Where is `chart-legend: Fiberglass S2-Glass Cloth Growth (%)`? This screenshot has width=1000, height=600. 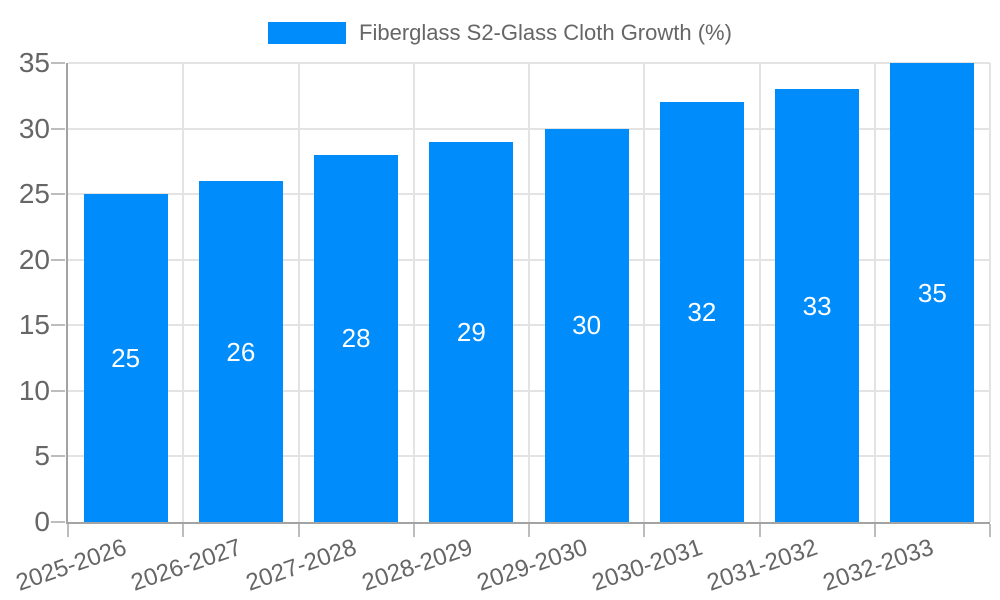 chart-legend: Fiberglass S2-Glass Cloth Growth (%) is located at coordinates (500, 33).